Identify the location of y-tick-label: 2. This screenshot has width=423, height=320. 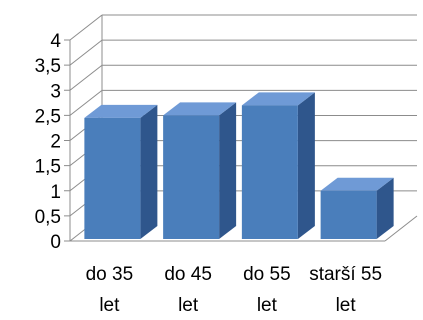
(55, 142).